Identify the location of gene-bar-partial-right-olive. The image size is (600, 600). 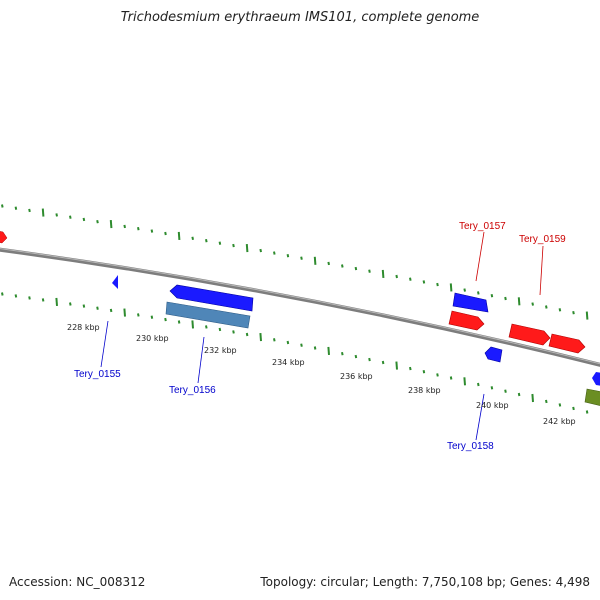
(592, 397).